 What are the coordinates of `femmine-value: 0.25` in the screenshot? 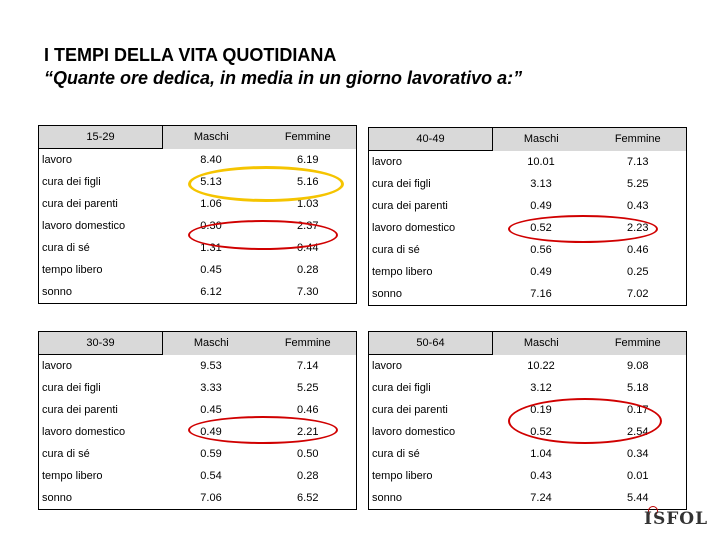 It's located at (638, 272).